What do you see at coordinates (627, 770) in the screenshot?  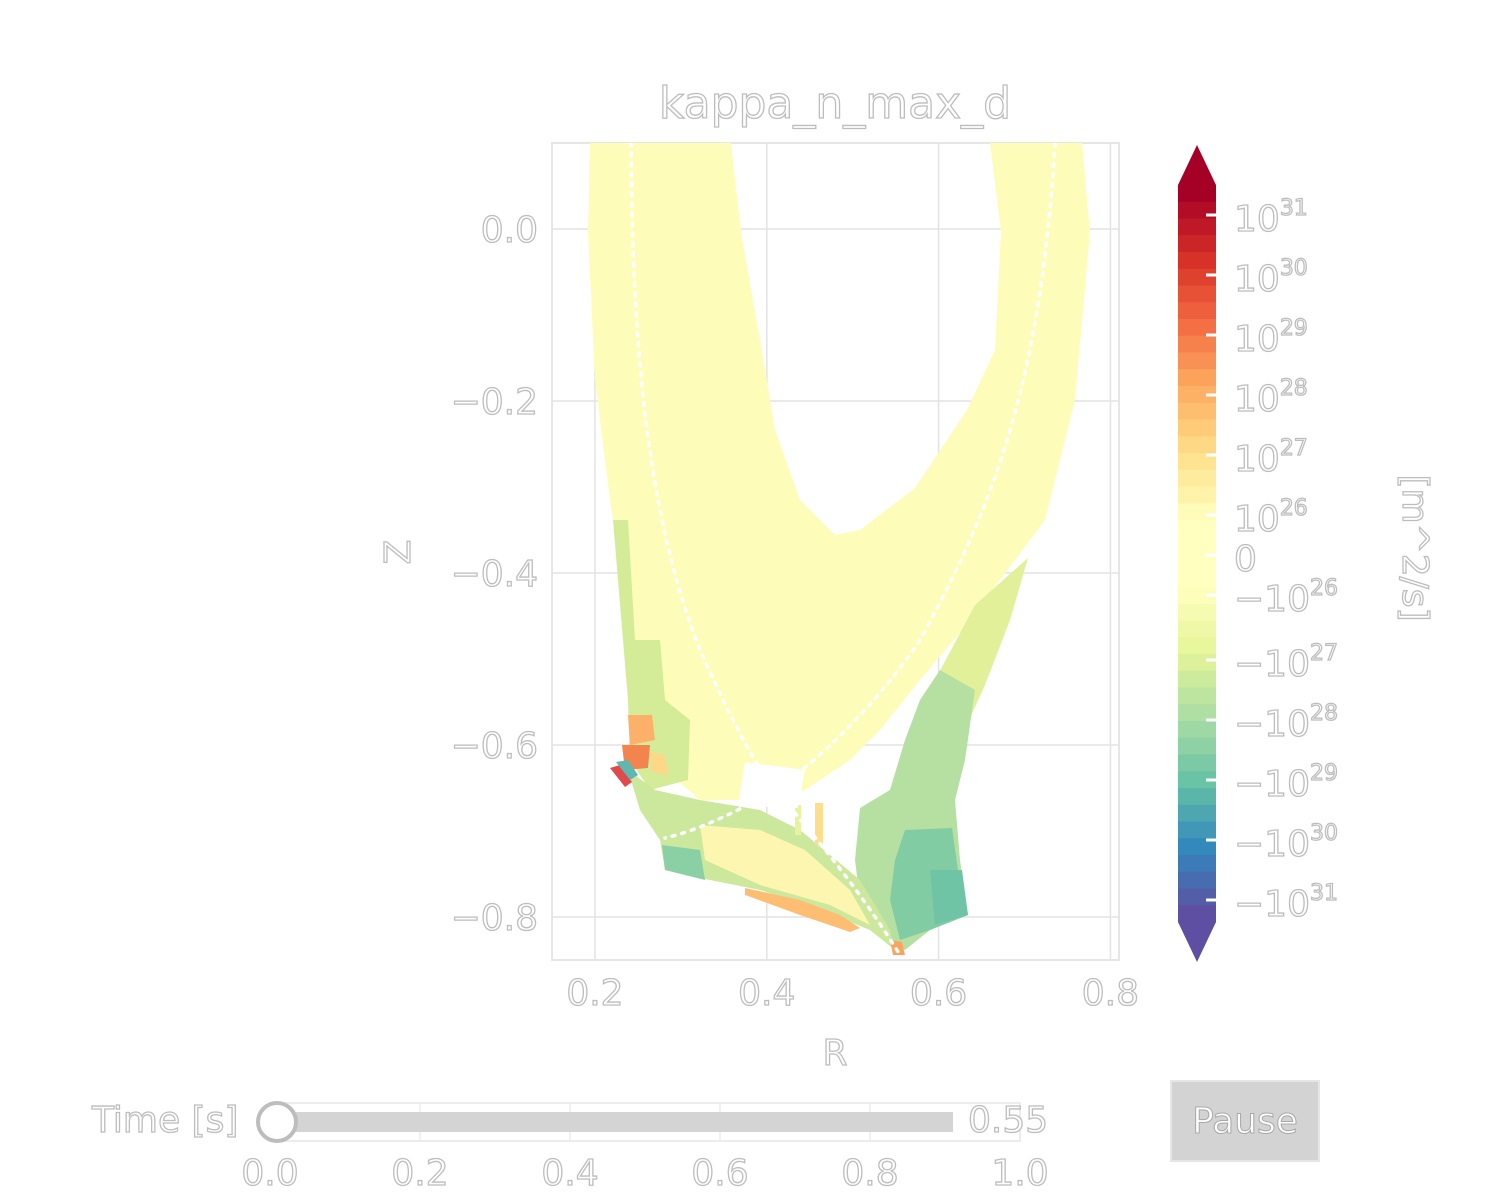 I see `inner-strike-blue` at bounding box center [627, 770].